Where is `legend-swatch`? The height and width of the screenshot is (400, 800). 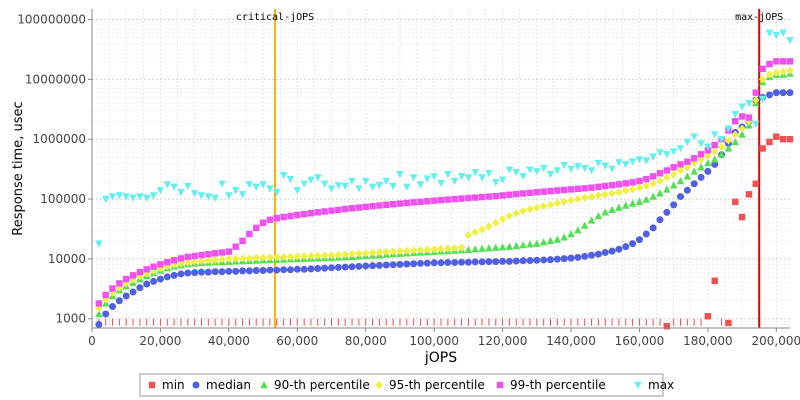 legend-swatch is located at coordinates (264, 385).